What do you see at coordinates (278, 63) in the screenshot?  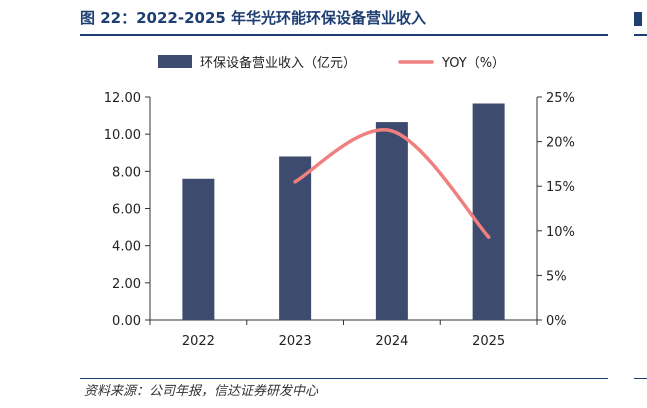 I see `legend-bar-label: 环保设备营业收入（亿元）` at bounding box center [278, 63].